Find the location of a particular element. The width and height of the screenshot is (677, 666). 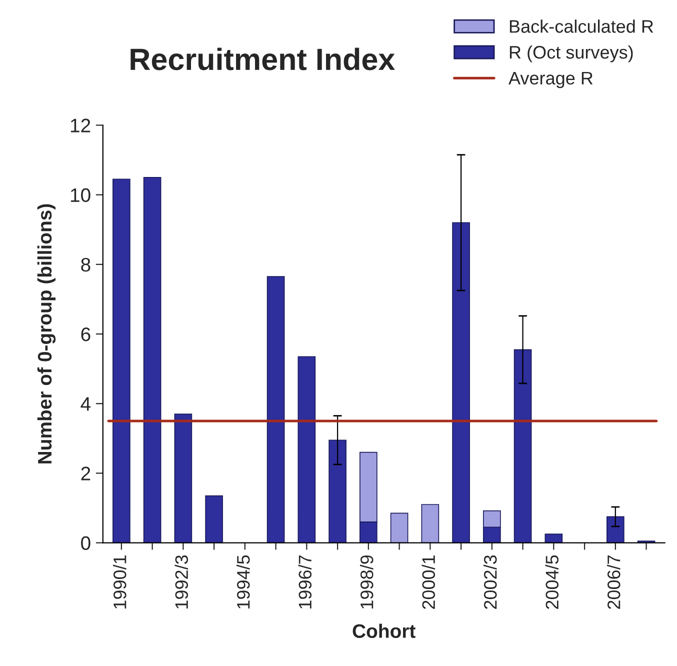

x-axis-title: Cohort is located at coordinates (384, 631).